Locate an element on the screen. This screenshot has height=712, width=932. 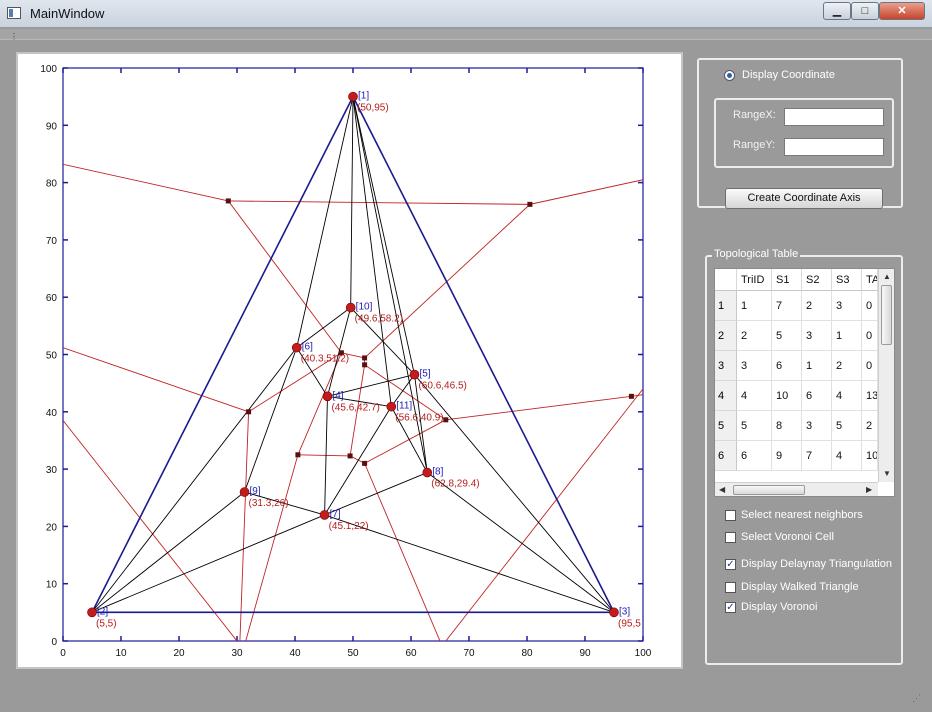
col-header: TA is located at coordinates (870, 280).